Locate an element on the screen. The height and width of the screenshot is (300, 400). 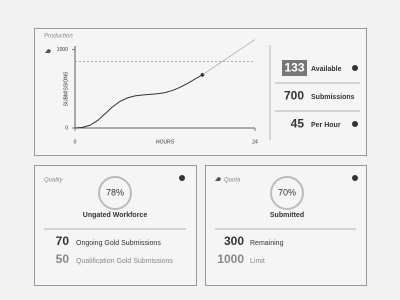
percent: 70% is located at coordinates (287, 192).